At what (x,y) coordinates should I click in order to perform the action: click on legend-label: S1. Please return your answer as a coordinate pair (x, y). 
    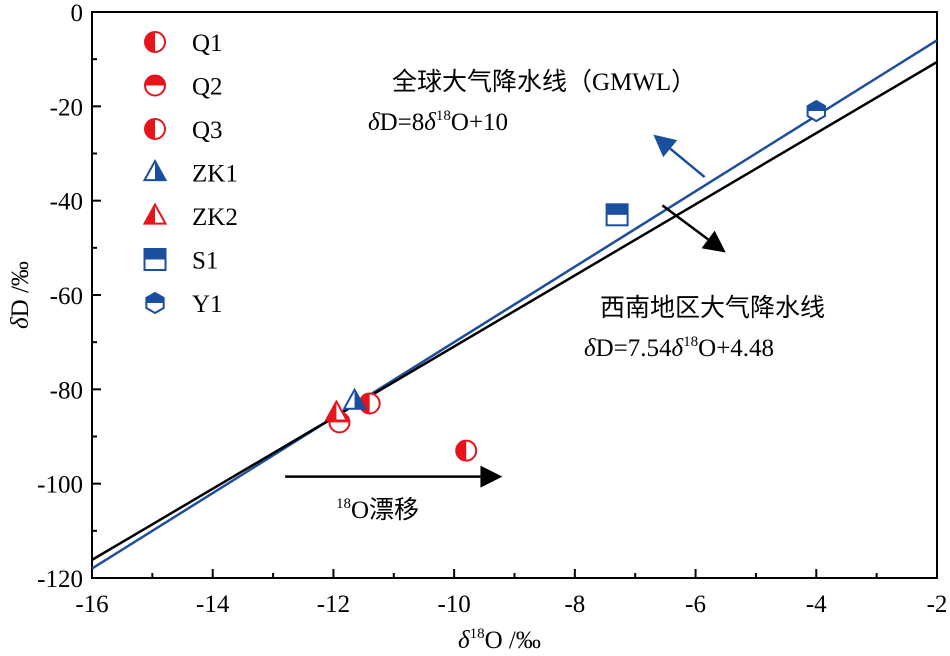
    Looking at the image, I should click on (205, 261).